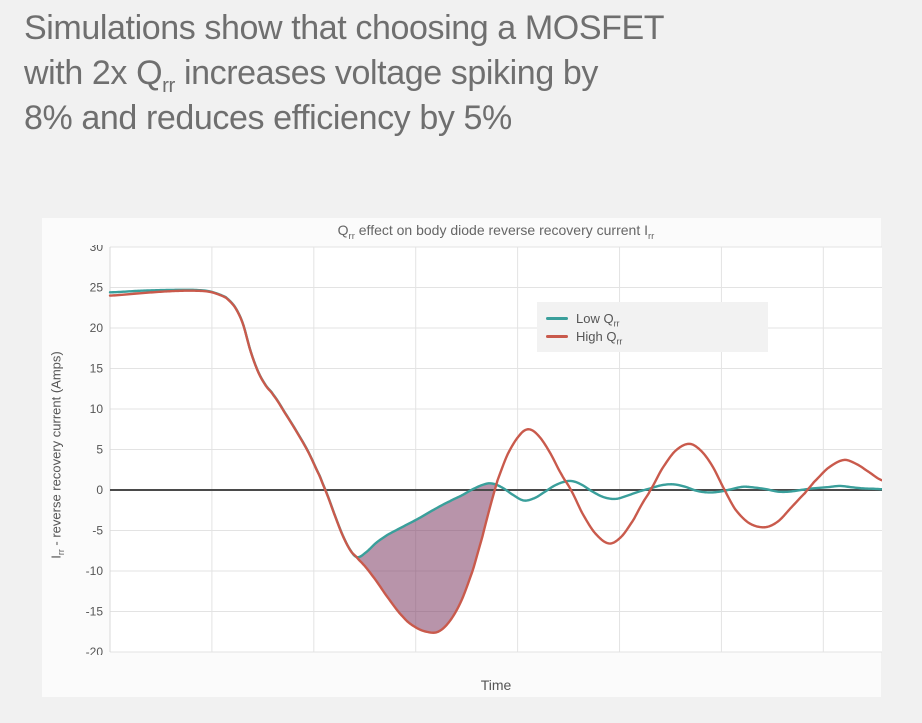 The width and height of the screenshot is (922, 723). Describe the element at coordinates (557, 336) in the screenshot. I see `high-qrr-line-swatch` at that location.